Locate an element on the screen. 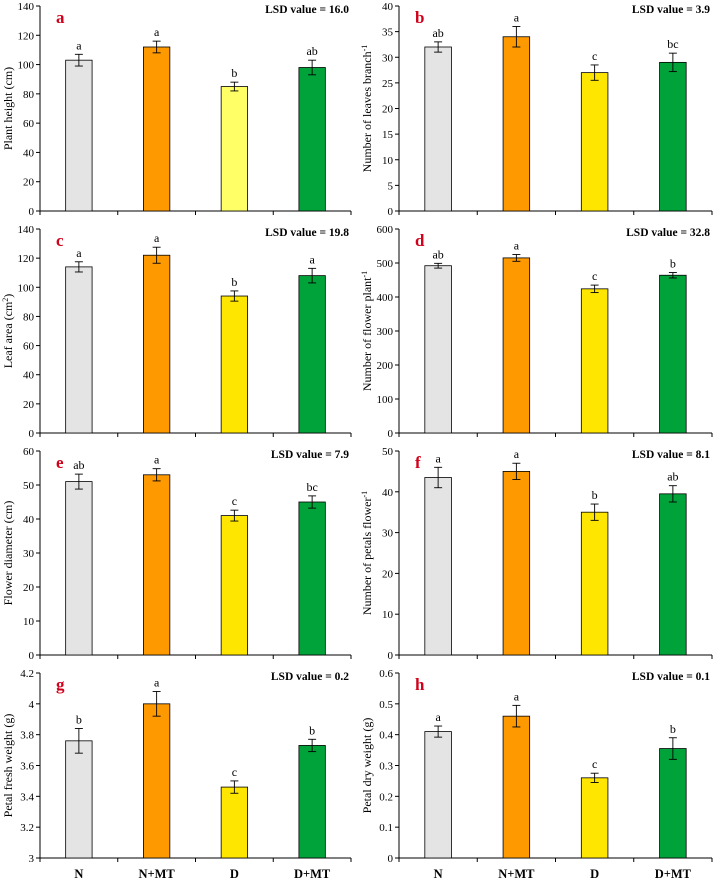 This screenshot has height=880, width=717. y-axis-title: Petal dry weight (g) is located at coordinates (367, 766).